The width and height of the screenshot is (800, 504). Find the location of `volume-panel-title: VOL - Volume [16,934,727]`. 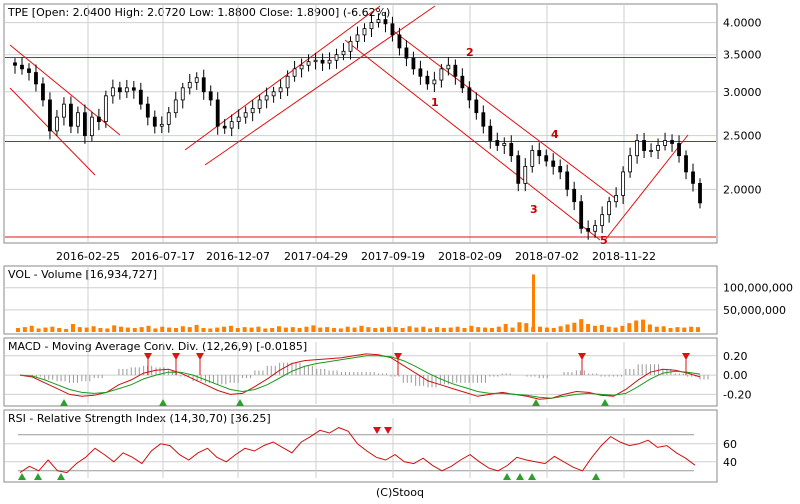

volume-panel-title: VOL - Volume [16,934,727] is located at coordinates (82, 274).